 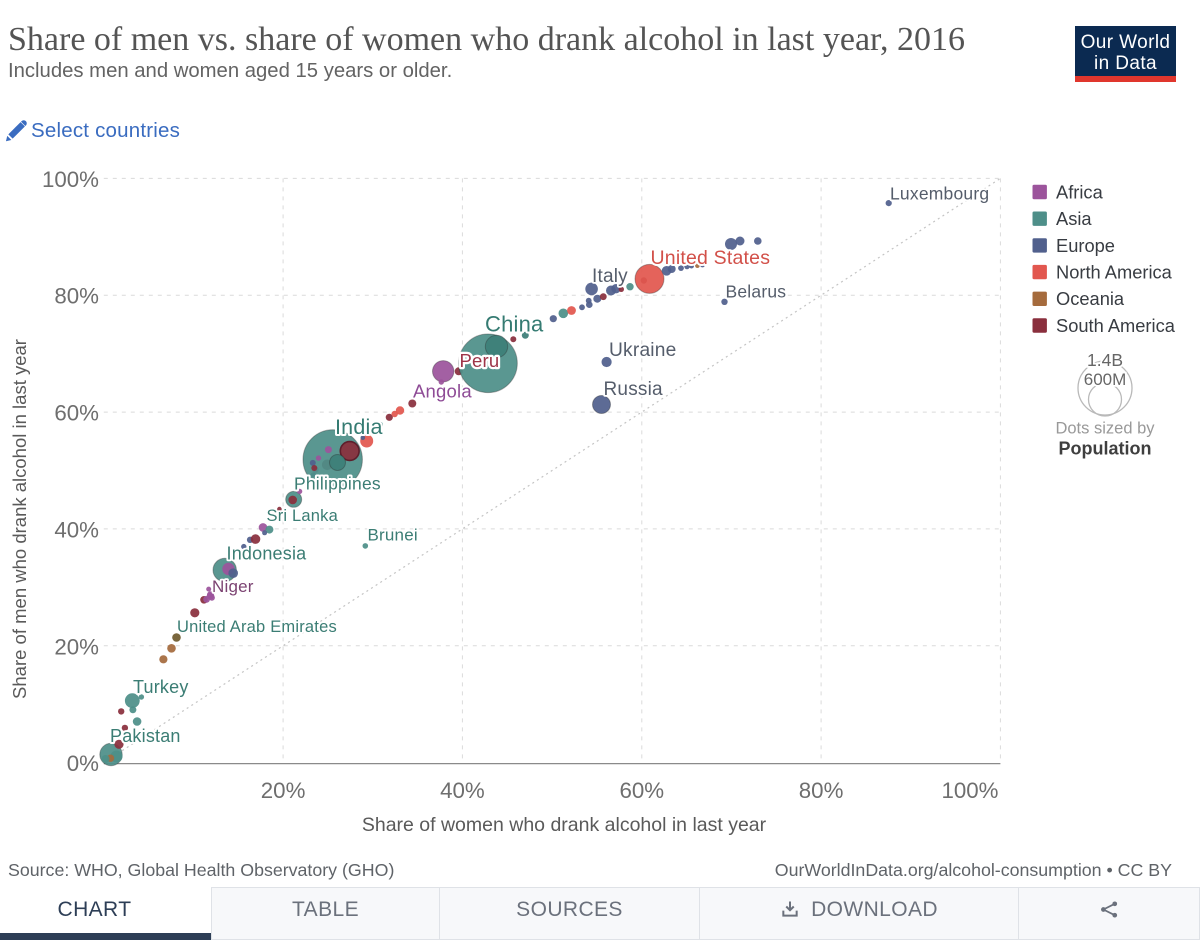 What do you see at coordinates (1105, 429) in the screenshot?
I see `svg-text: Dots sized by` at bounding box center [1105, 429].